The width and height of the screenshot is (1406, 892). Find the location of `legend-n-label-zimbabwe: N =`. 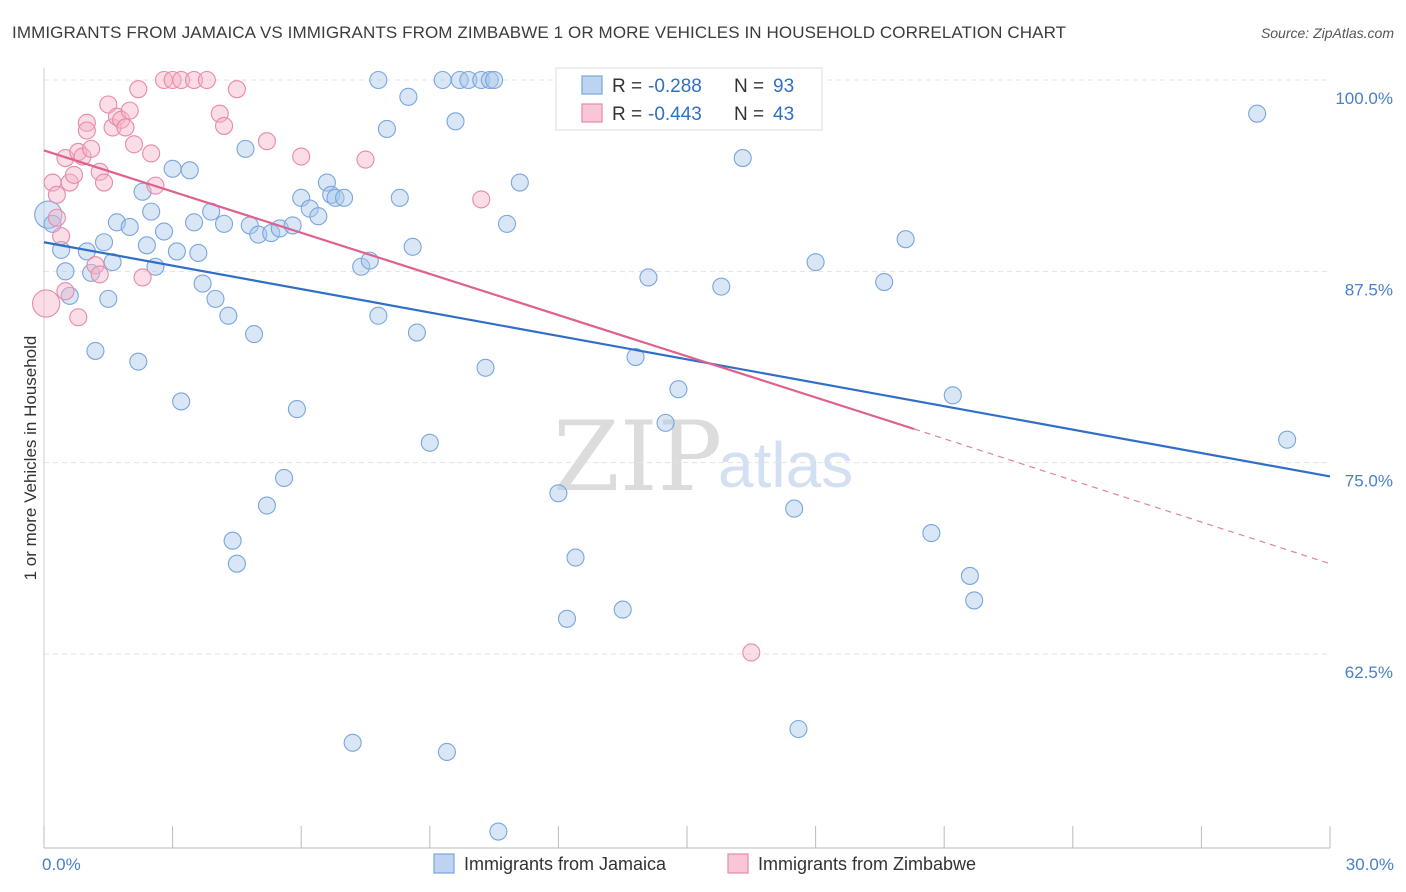

legend-n-label-zimbabwe: N = is located at coordinates (749, 114).